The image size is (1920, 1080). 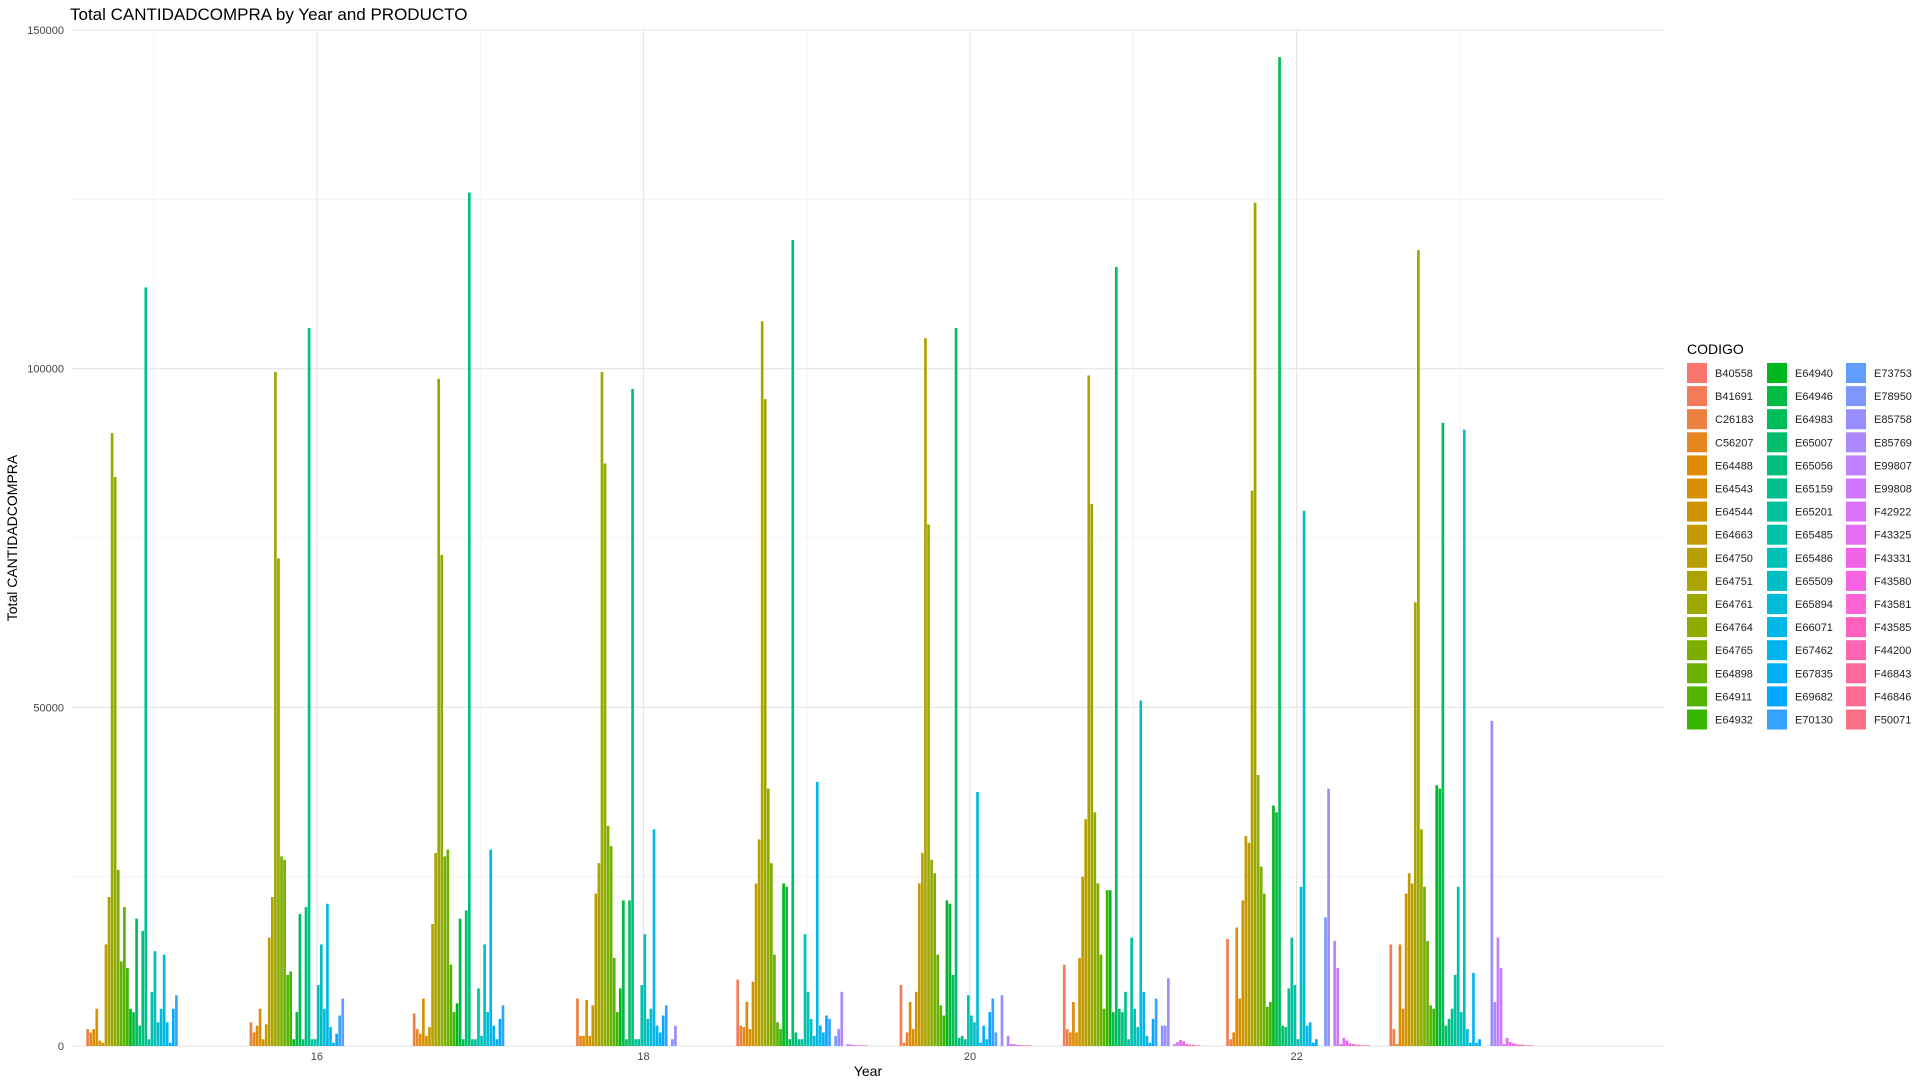 I want to click on legend-item: E65509, so click(x=1800, y=580).